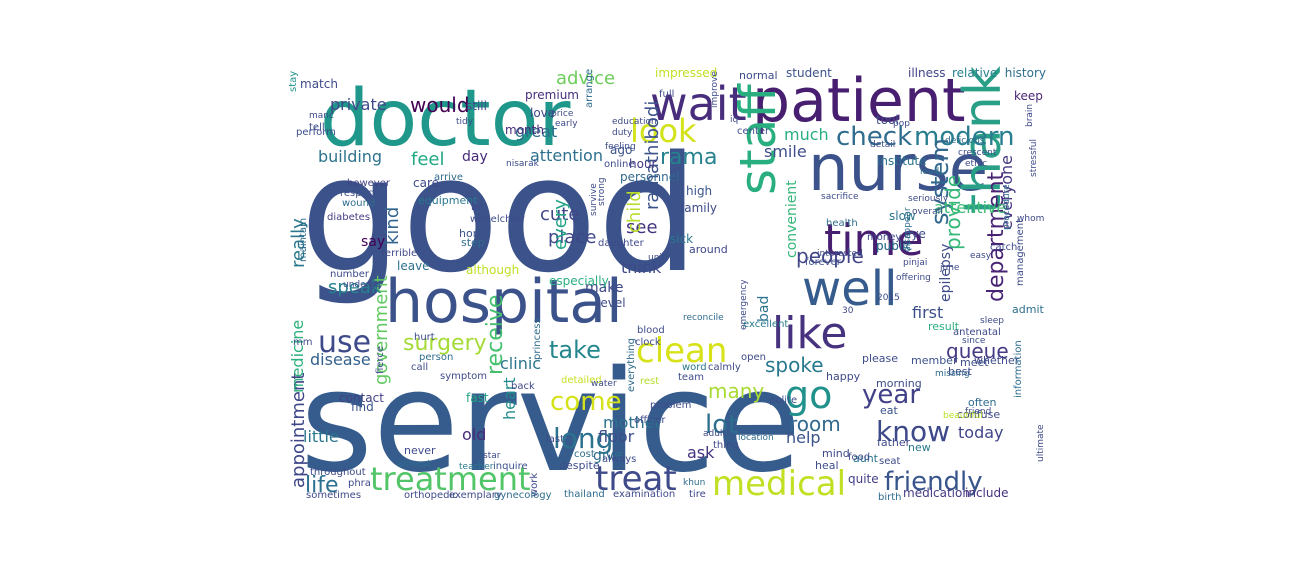 This screenshot has width=1296, height=576. What do you see at coordinates (944, 326) in the screenshot?
I see `word-result: result` at bounding box center [944, 326].